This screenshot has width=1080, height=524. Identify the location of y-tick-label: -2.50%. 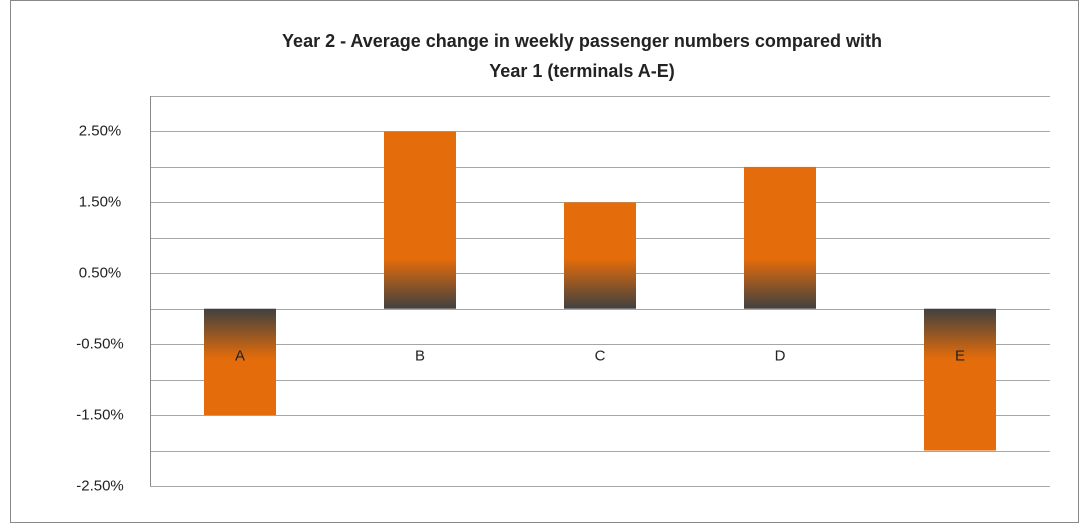
(100, 485).